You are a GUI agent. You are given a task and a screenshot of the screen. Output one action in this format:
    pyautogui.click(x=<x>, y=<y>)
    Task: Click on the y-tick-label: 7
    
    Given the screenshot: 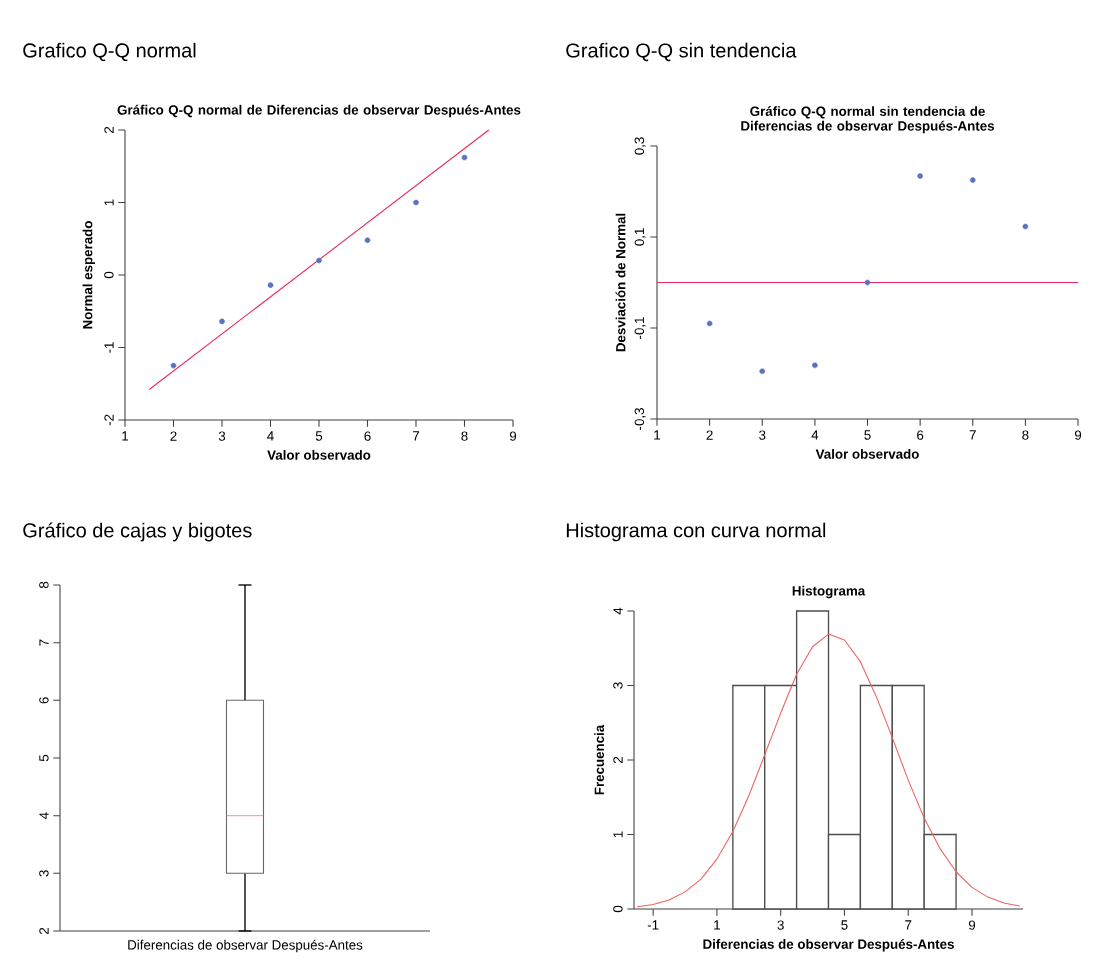 What is the action you would take?
    pyautogui.click(x=44, y=642)
    